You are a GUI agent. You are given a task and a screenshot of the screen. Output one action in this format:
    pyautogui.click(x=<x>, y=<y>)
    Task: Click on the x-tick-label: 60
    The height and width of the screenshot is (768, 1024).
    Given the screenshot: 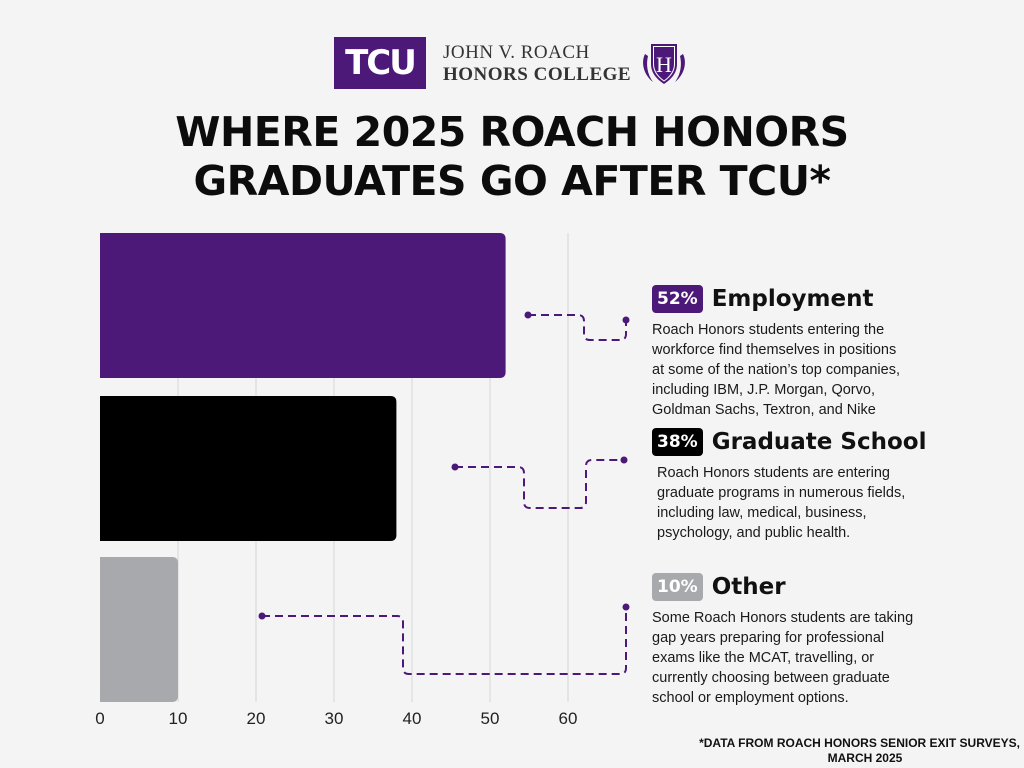 What is the action you would take?
    pyautogui.click(x=568, y=718)
    